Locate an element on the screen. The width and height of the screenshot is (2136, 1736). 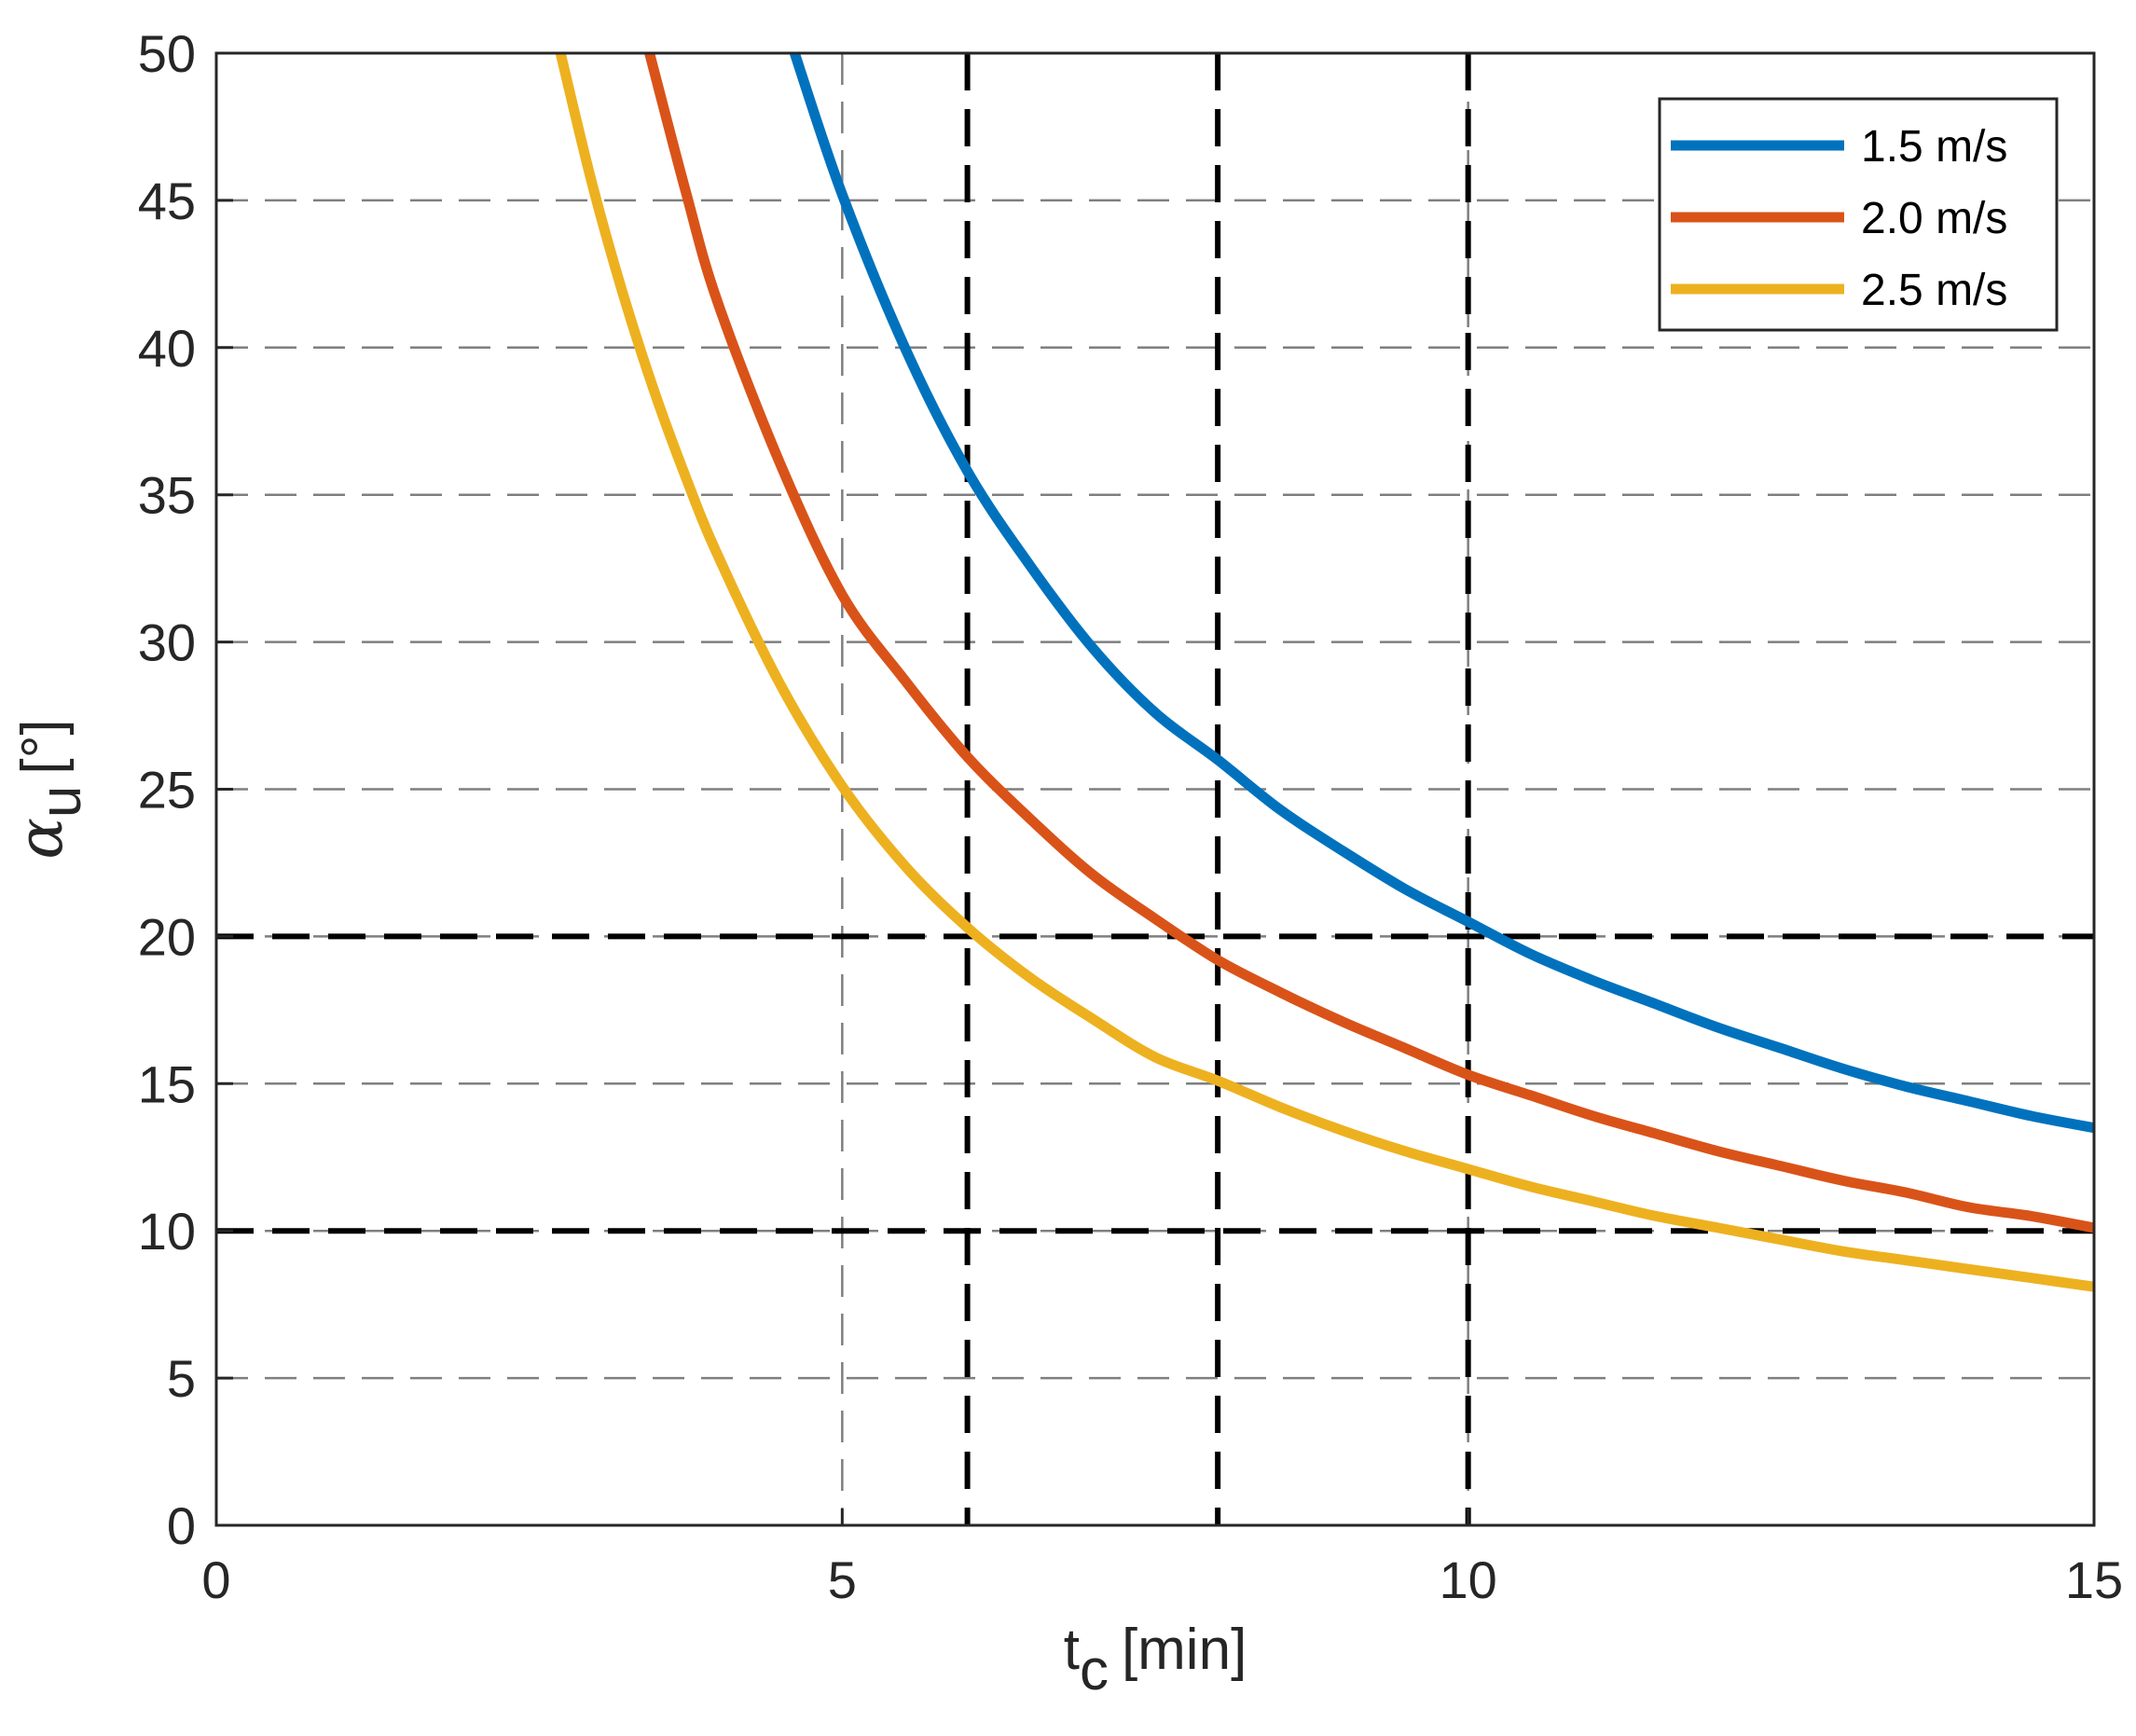
y-tick-label: 25 is located at coordinates (167, 790).